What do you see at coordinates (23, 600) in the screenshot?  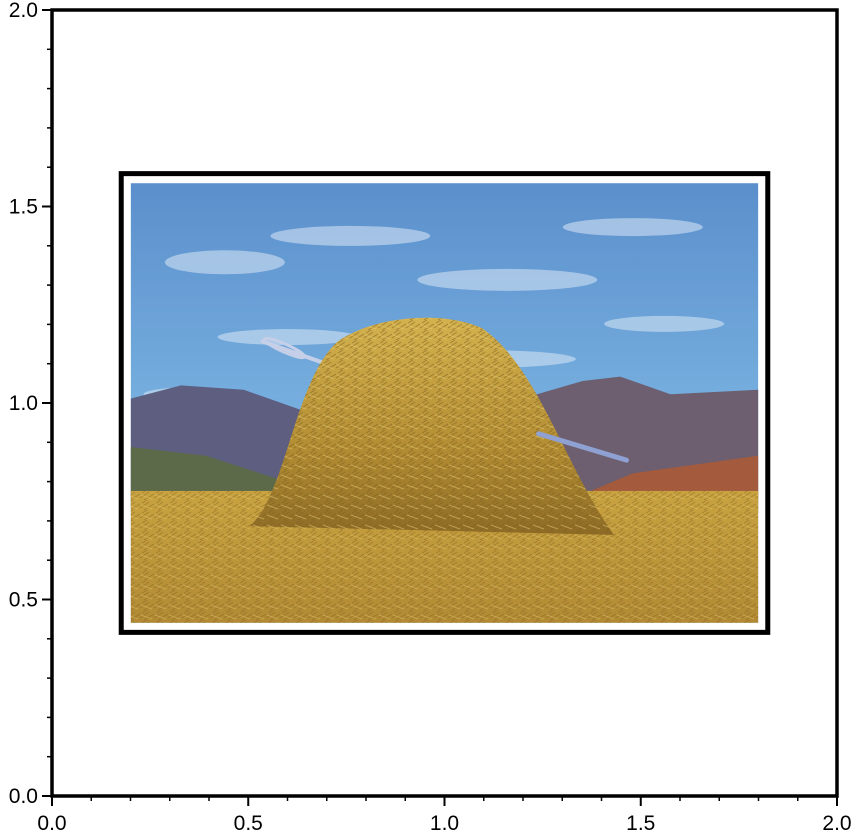 I see `y-tick-label: 0.5` at bounding box center [23, 600].